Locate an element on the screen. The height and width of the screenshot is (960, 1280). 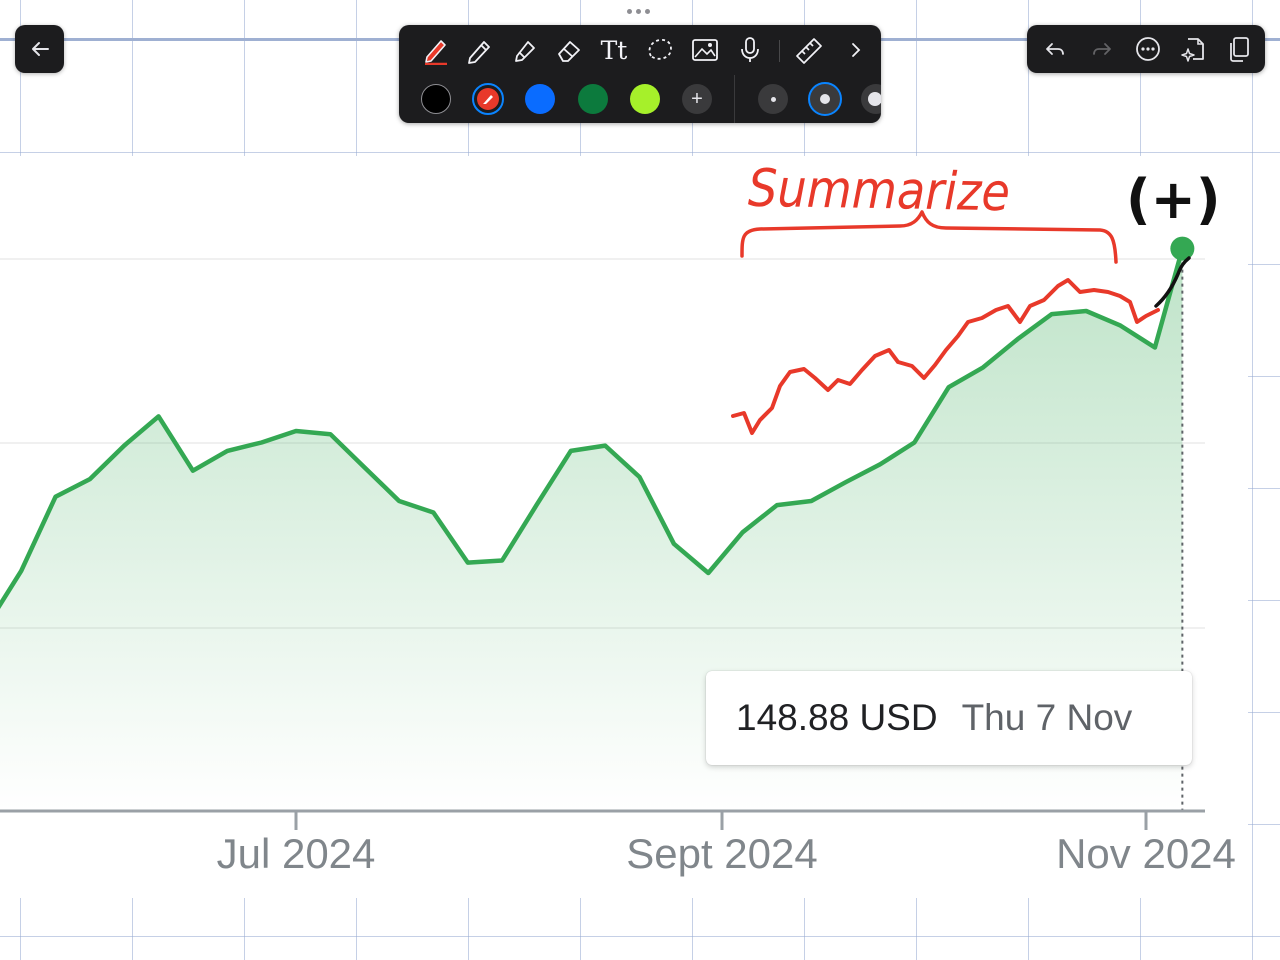
color-swatch-green is located at coordinates (593, 99).